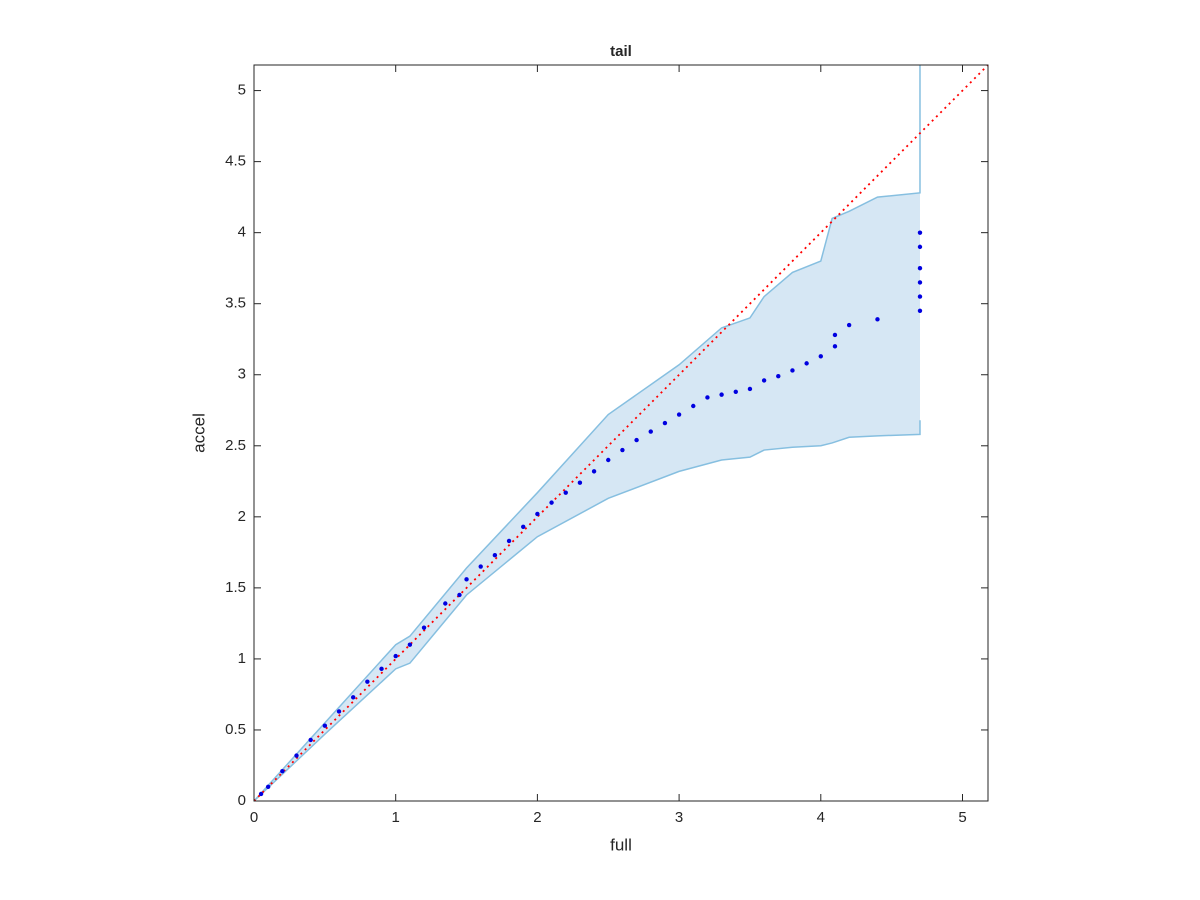 The height and width of the screenshot is (900, 1200). Describe the element at coordinates (235, 445) in the screenshot. I see `y-tick-label: 2.5` at that location.